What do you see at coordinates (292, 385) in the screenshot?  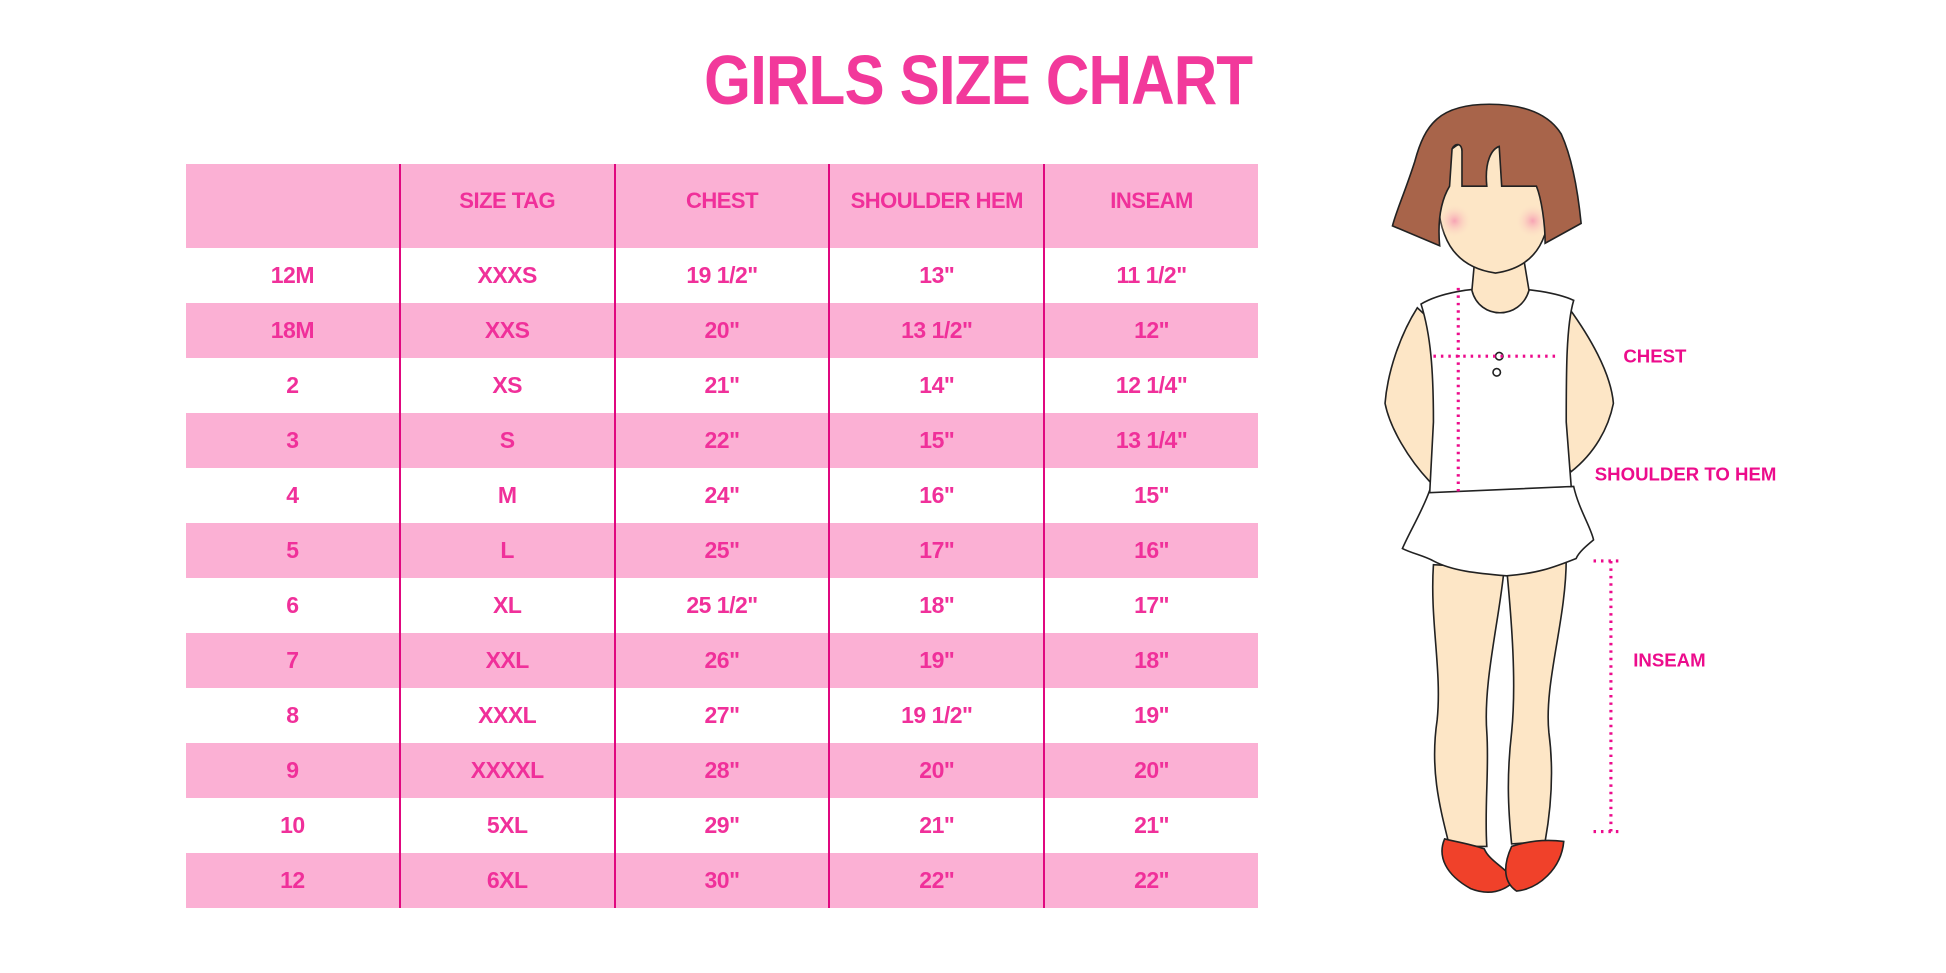 I see `table-cell: 2` at bounding box center [292, 385].